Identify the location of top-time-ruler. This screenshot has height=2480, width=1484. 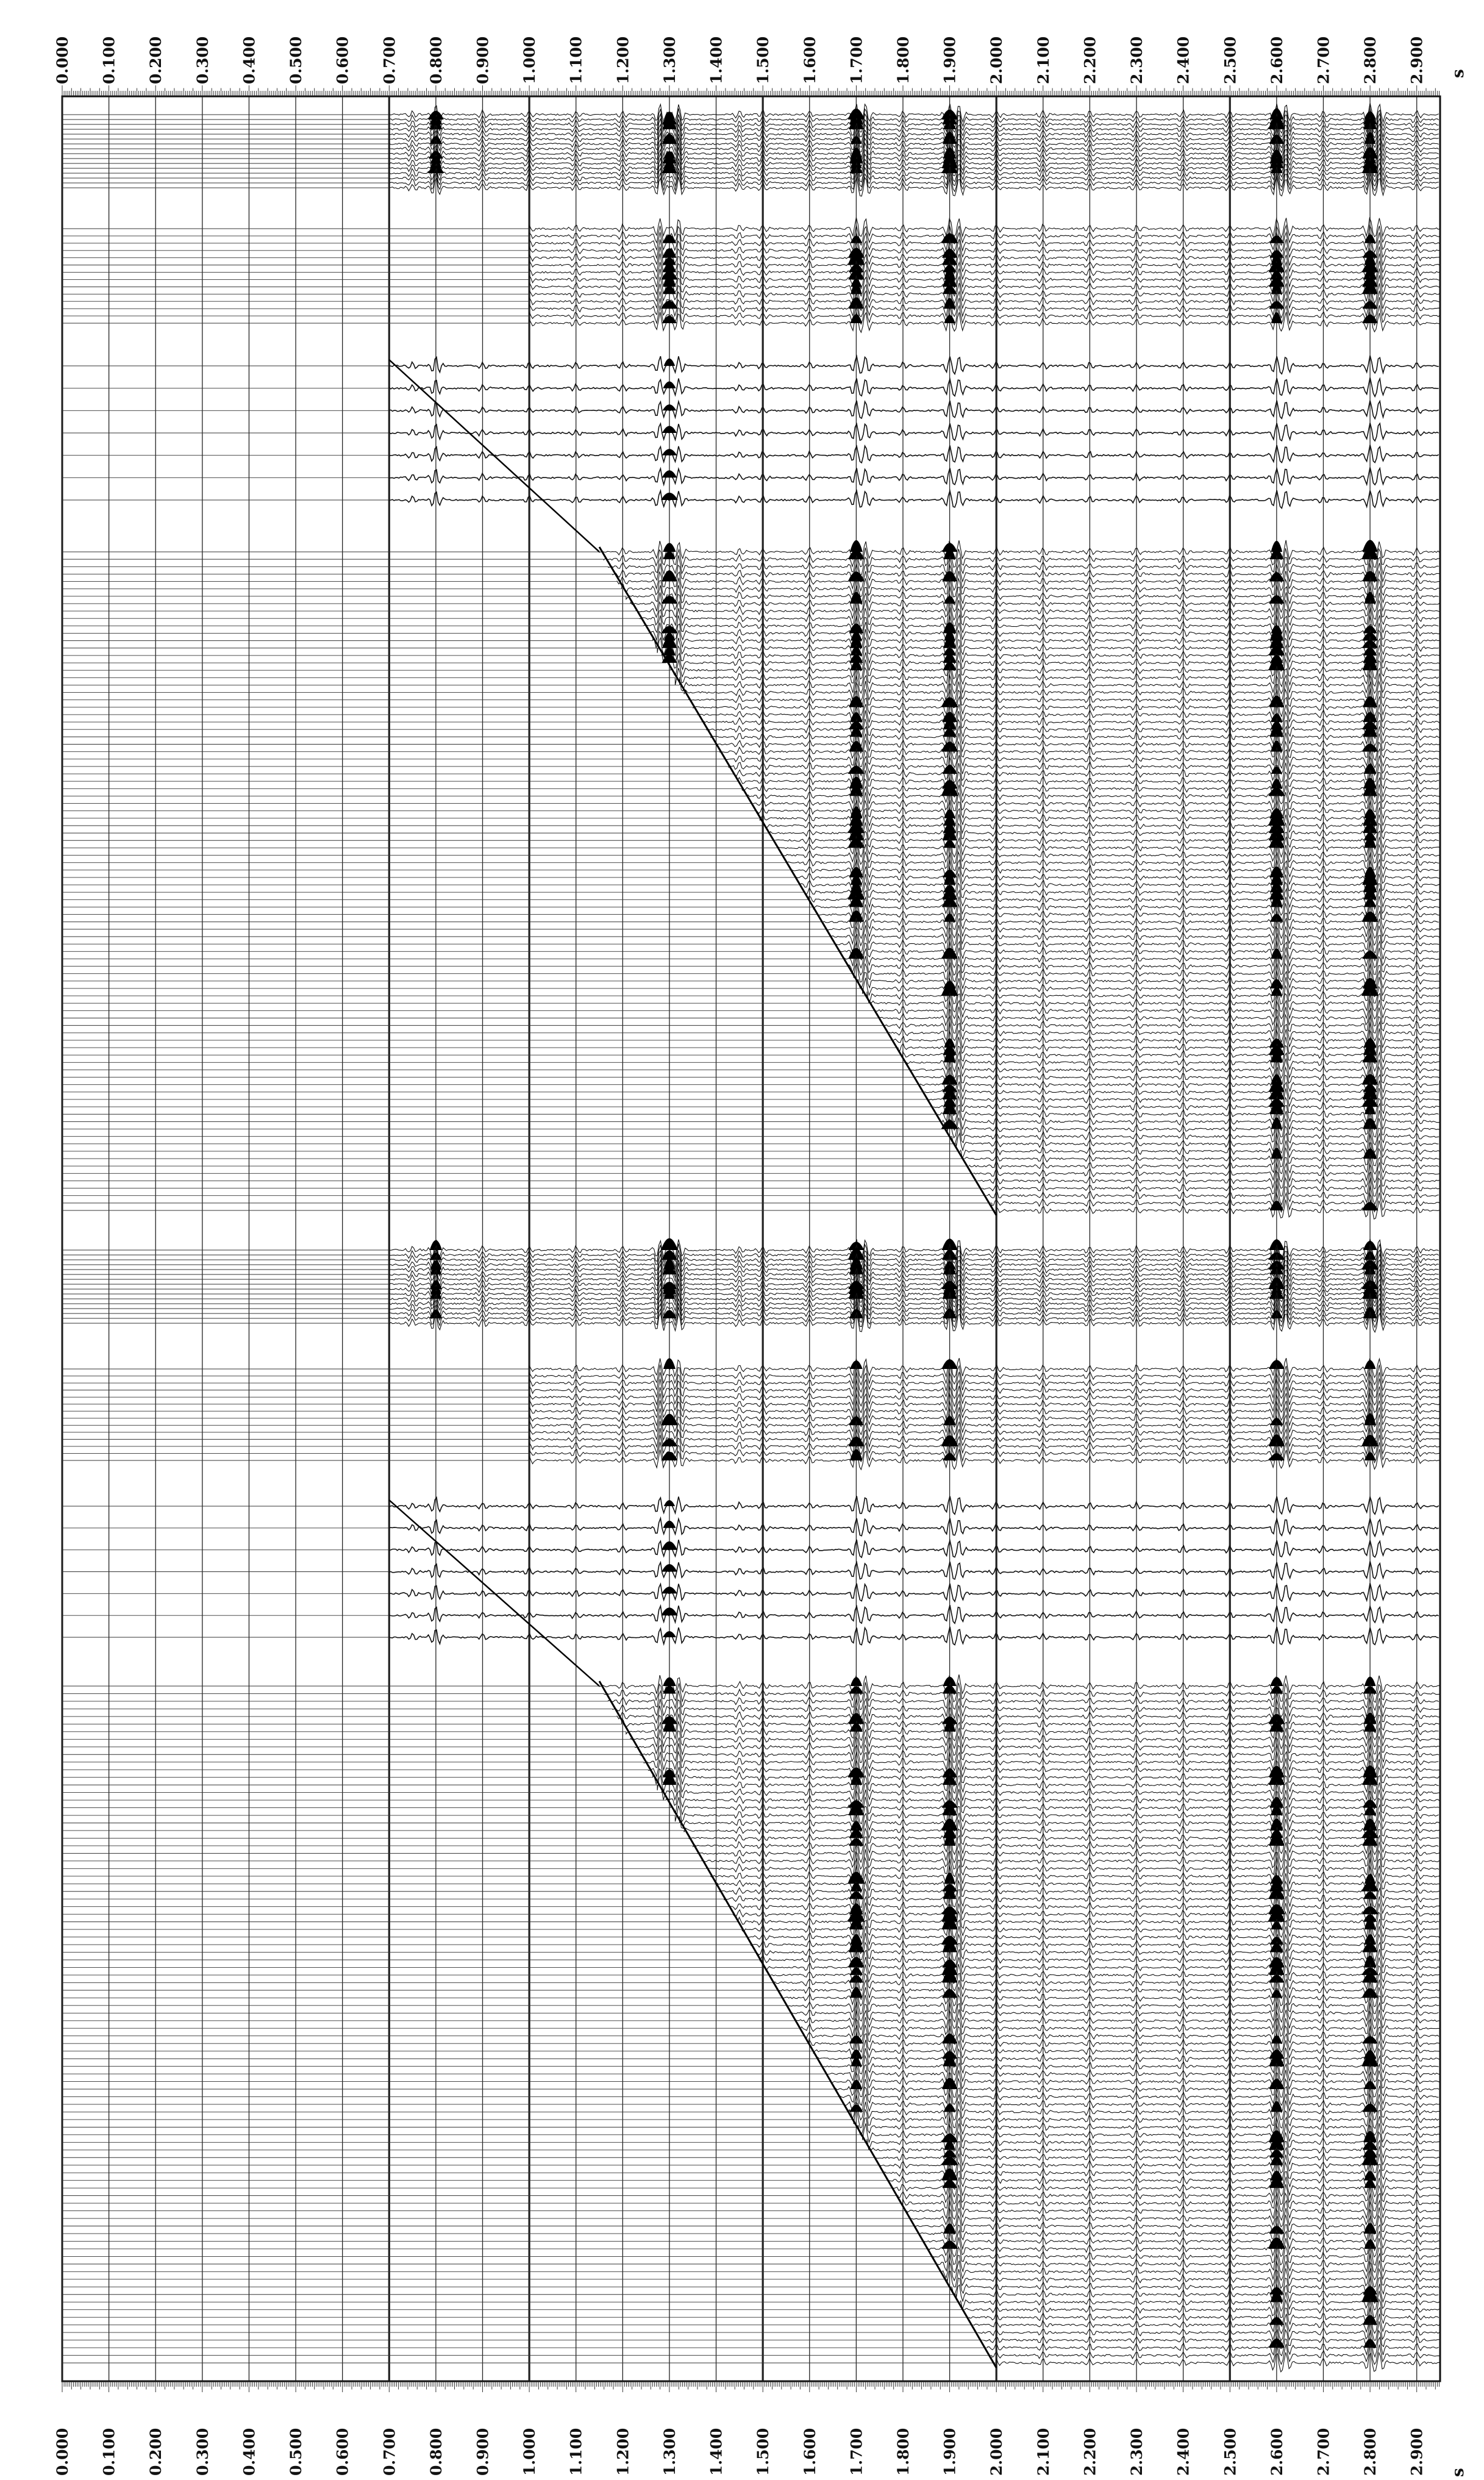
(751, 91).